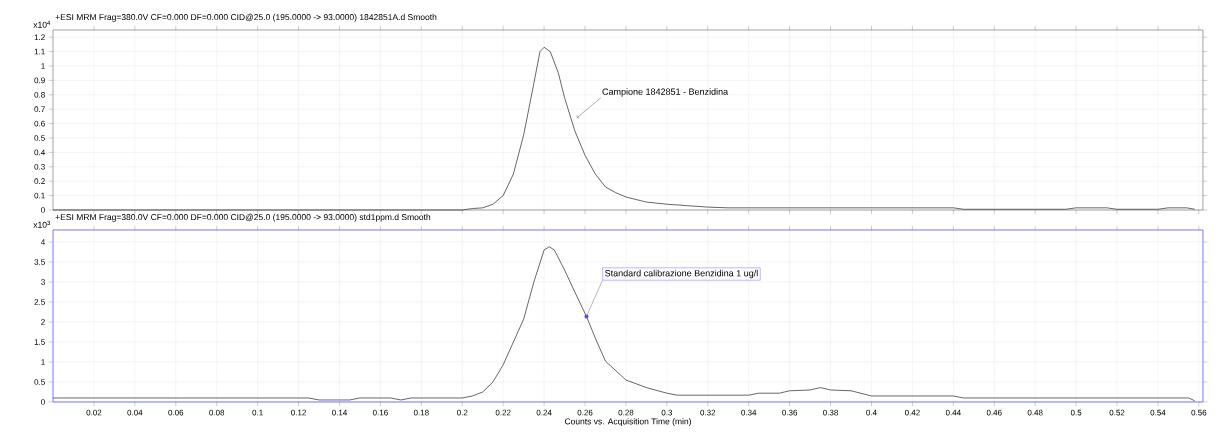 This screenshot has height=438, width=1218. Describe the element at coordinates (1076, 412) in the screenshot. I see `x-tick-label: 0.5` at that location.